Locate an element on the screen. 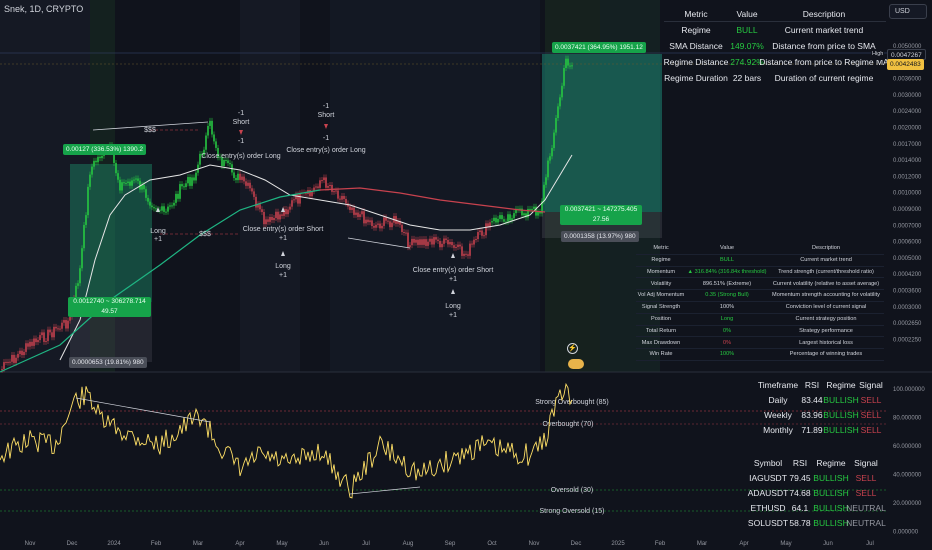  strategy-metric: Regime is located at coordinates (661, 260).